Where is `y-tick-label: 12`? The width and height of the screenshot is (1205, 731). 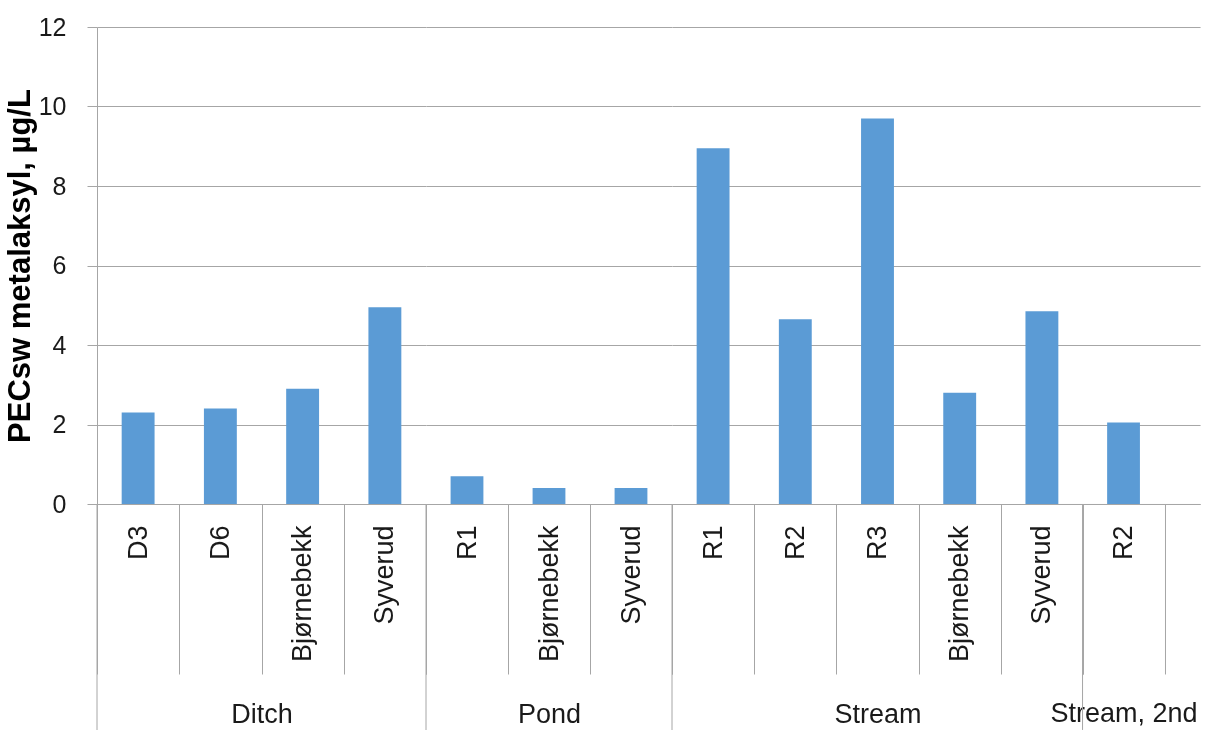 y-tick-label: 12 is located at coordinates (52, 26).